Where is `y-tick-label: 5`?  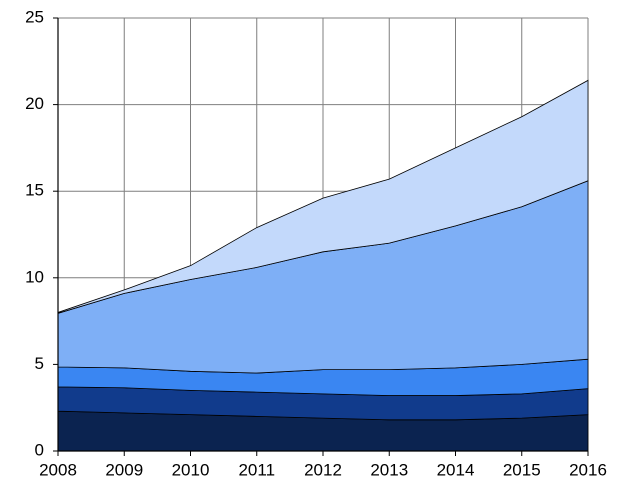
y-tick-label: 5 is located at coordinates (39, 363).